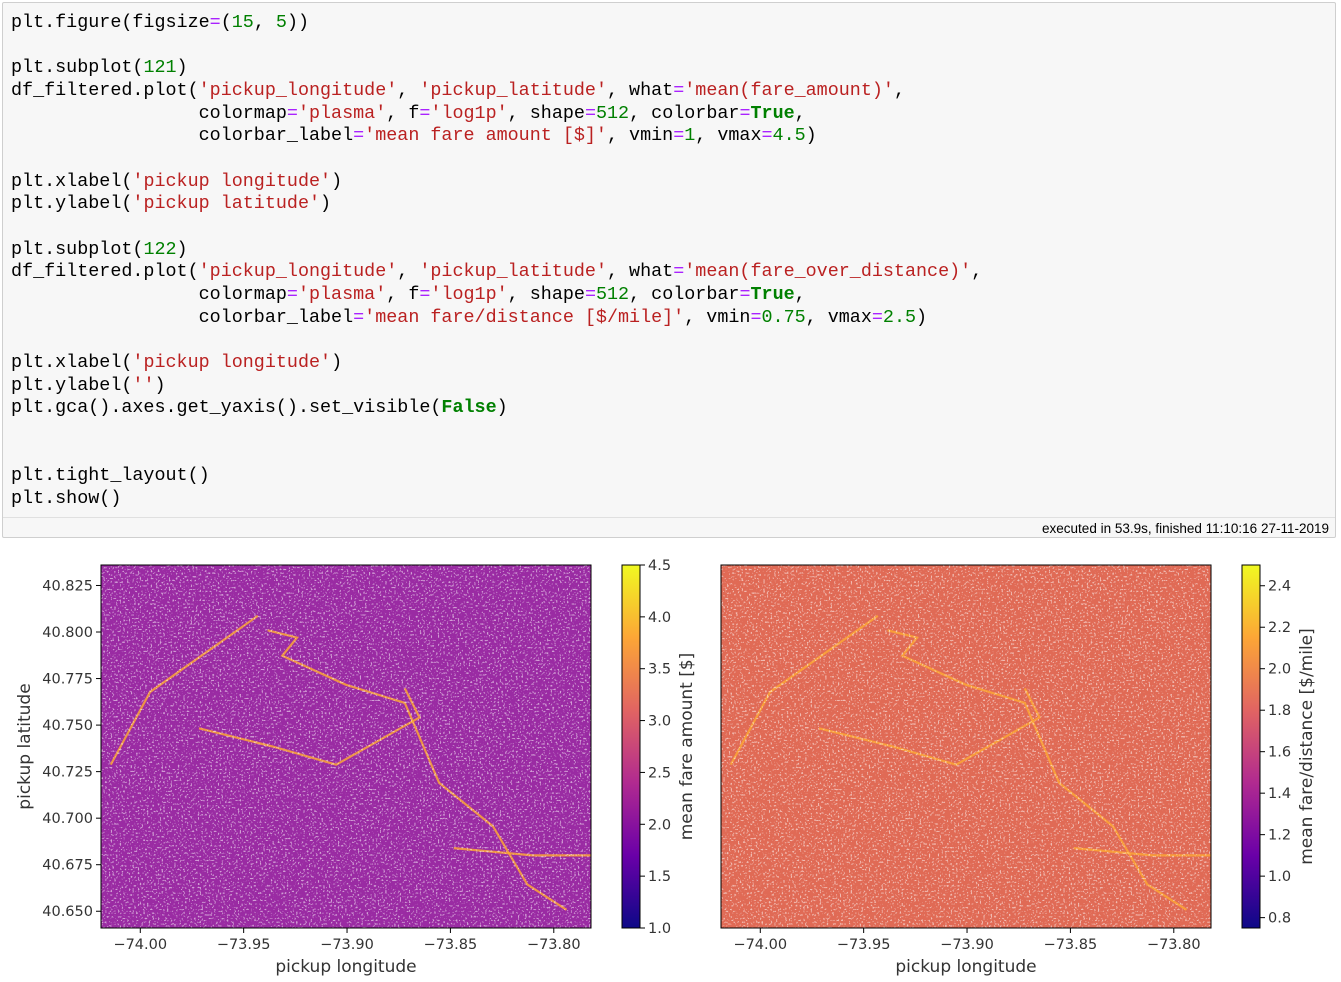 This screenshot has height=982, width=1341. I want to click on code-token: 5, so click(281, 22).